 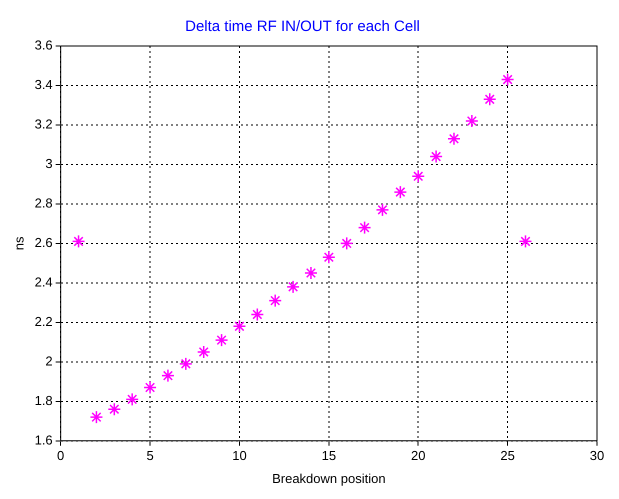 What do you see at coordinates (418, 456) in the screenshot?
I see `x-tick-label: 20` at bounding box center [418, 456].